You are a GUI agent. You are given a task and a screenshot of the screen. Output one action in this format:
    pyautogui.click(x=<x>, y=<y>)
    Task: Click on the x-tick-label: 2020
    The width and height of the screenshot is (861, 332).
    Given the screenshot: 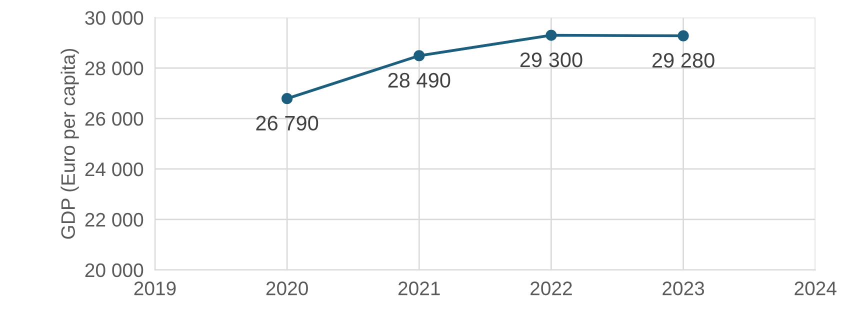 What is the action you would take?
    pyautogui.click(x=287, y=289)
    